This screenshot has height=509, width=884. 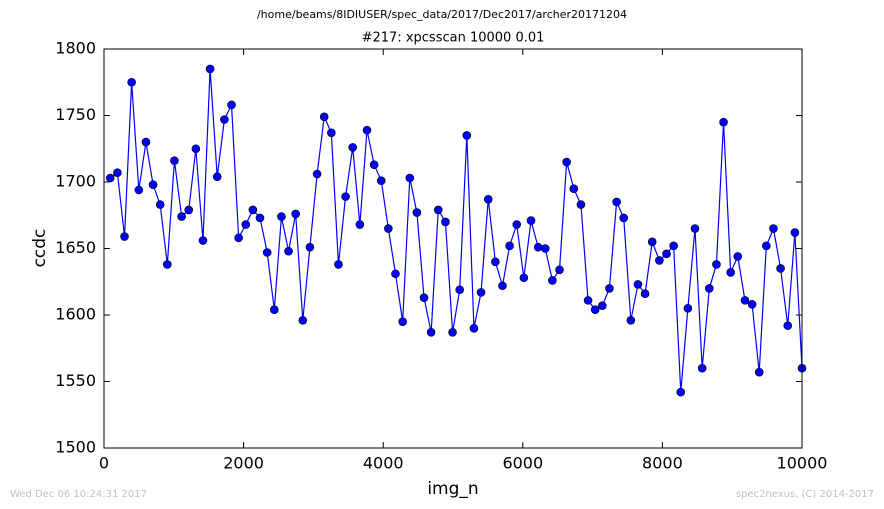 What do you see at coordinates (75, 314) in the screenshot?
I see `y-tick-label: 1600` at bounding box center [75, 314].